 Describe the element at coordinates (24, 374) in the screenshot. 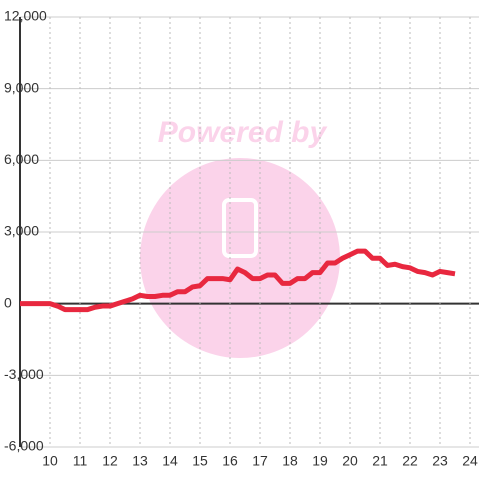

I see `y-tick-label: -3,000` at that location.